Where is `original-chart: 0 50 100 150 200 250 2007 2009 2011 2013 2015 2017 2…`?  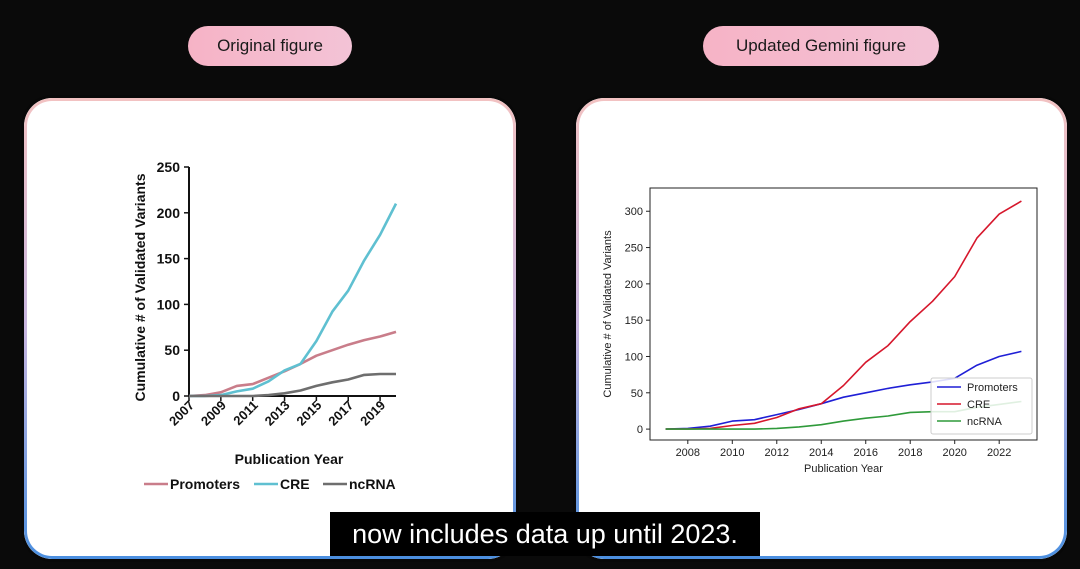 original-chart: 0 50 100 150 200 250 2007 2009 2011 2013 2015 2017 2… is located at coordinates (265, 325).